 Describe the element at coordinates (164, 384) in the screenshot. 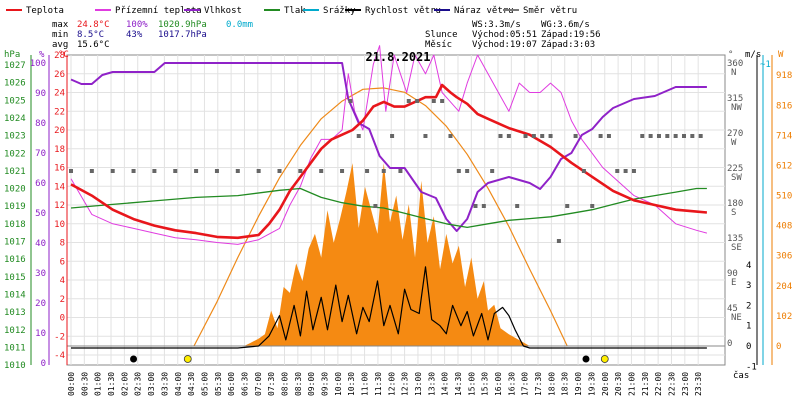

I see `tick-label-time: 03:30` at that location.